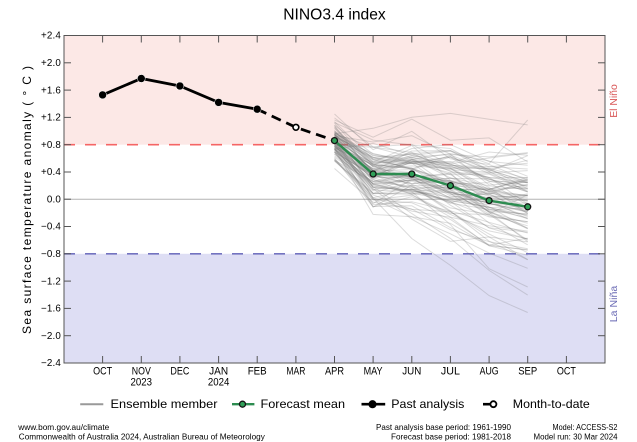  What do you see at coordinates (334, 15) in the screenshot?
I see `svg-text: NINO3.4 index` at bounding box center [334, 15].